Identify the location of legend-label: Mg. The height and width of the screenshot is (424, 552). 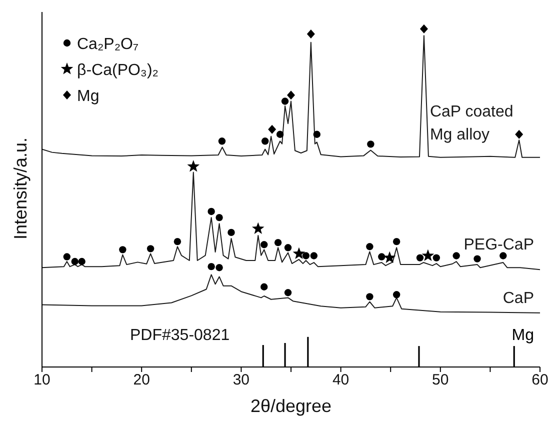
(88, 96).